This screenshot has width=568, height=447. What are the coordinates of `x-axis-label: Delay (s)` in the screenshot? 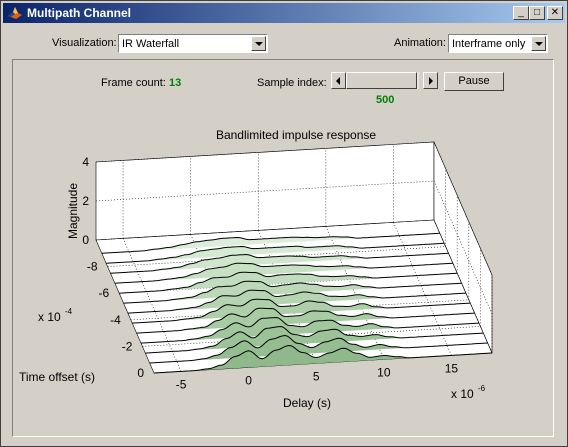 It's located at (307, 403).